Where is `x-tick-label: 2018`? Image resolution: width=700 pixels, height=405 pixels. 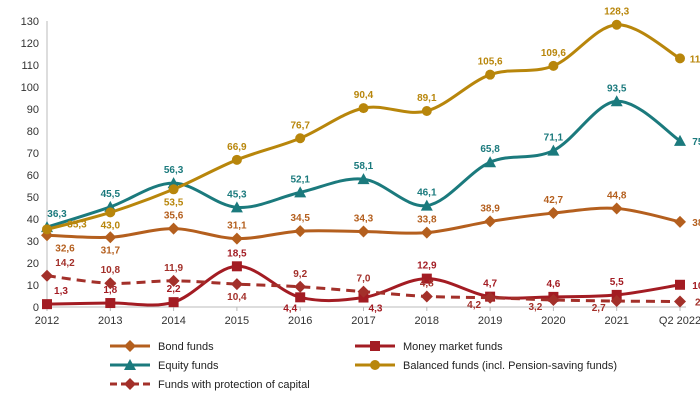 x-tick-label: 2018 is located at coordinates (427, 321).